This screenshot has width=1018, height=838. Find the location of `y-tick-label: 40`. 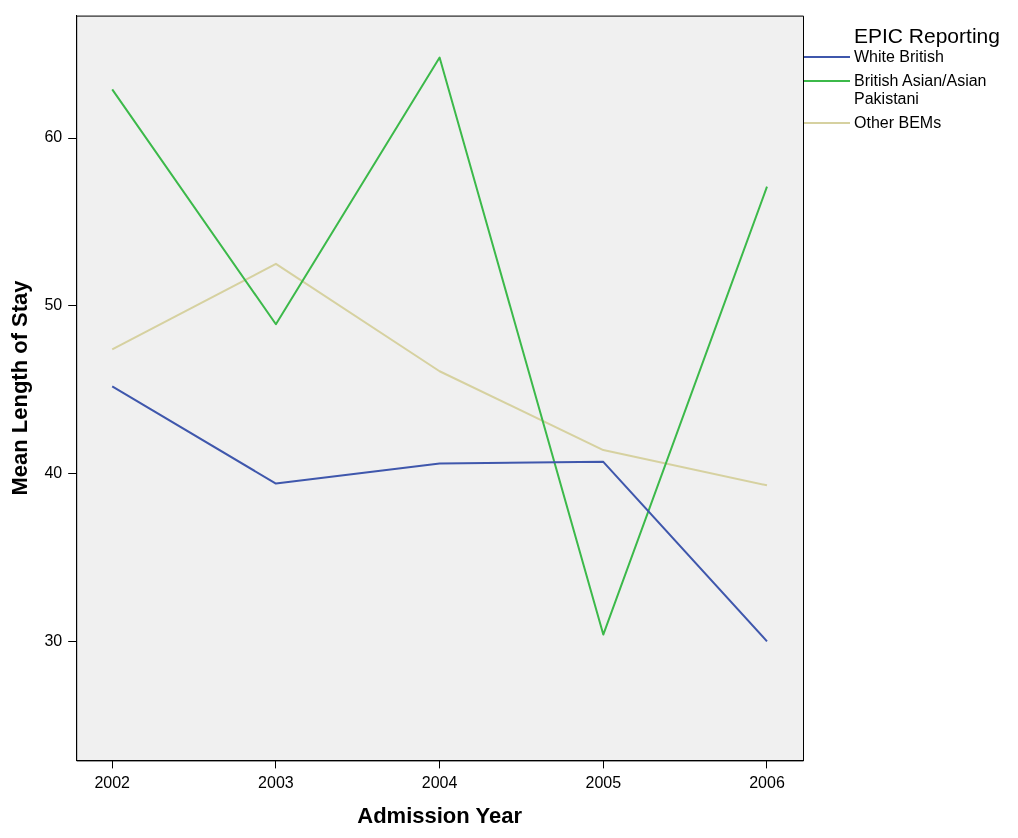

y-tick-label: 40 is located at coordinates (53, 472).